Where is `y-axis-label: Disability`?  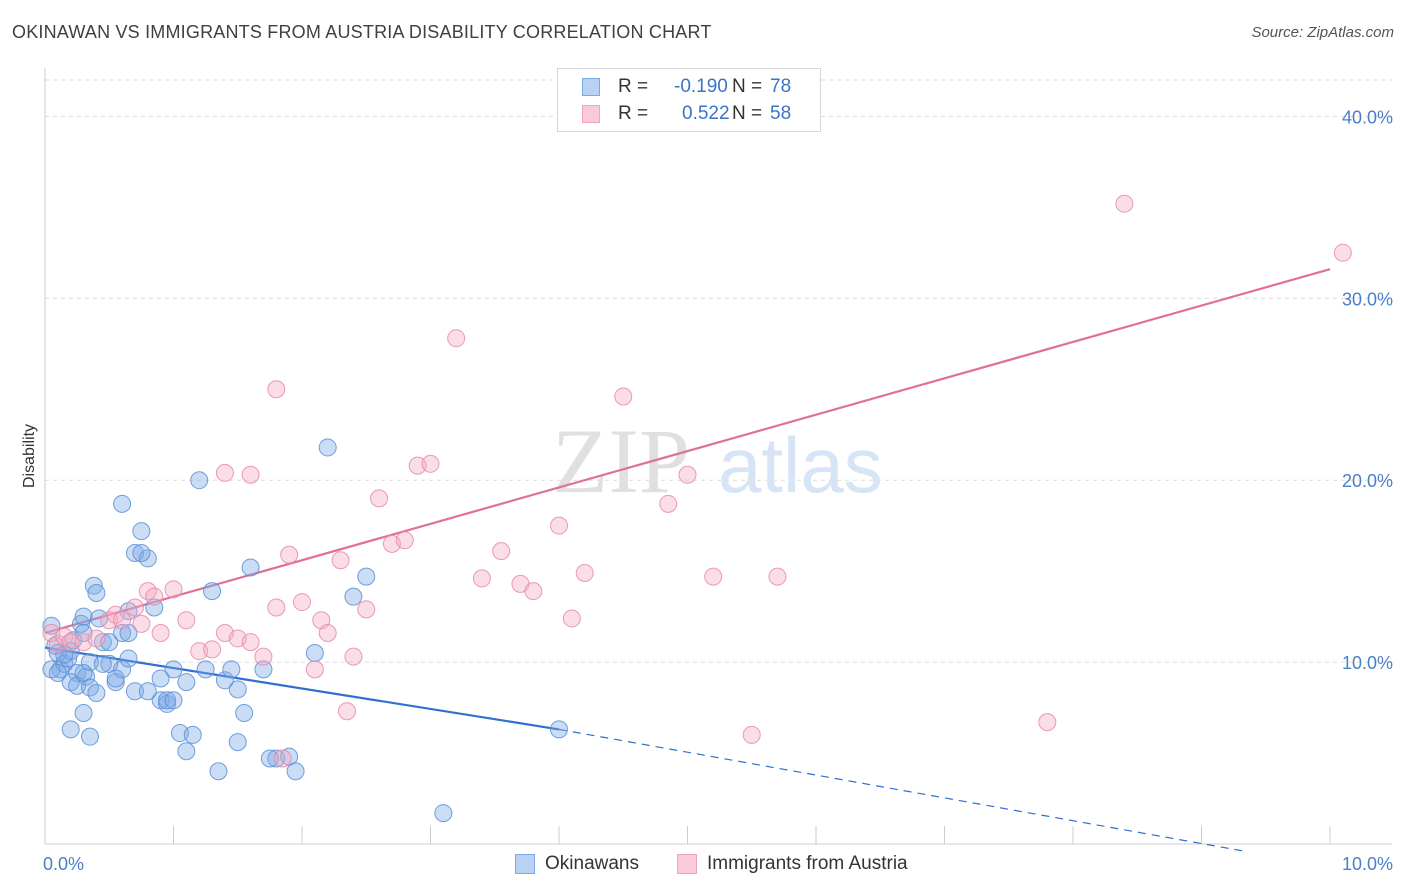
y-axis-label: Disability is located at coordinates (29, 456).